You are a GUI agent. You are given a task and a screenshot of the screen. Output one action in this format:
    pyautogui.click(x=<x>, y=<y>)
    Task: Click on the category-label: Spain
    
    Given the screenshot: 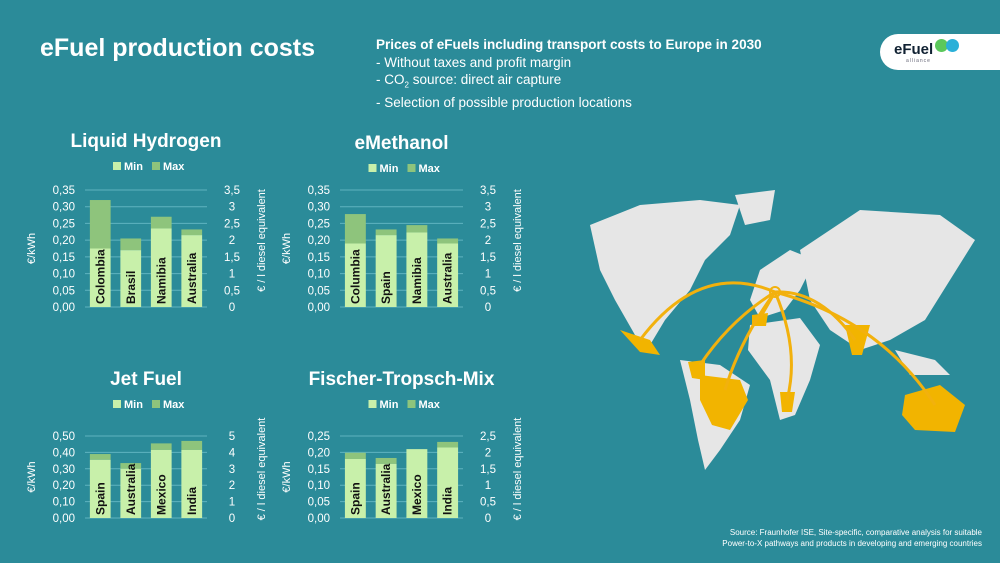 What is the action you would take?
    pyautogui.click(x=386, y=287)
    